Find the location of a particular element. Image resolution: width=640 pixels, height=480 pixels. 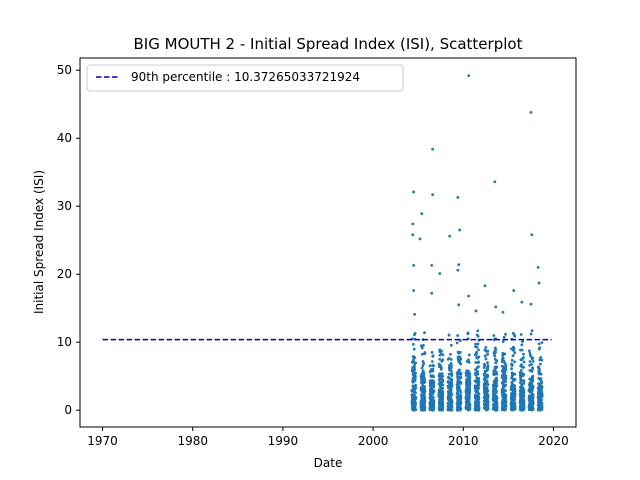

x-tick-label: 1980 is located at coordinates (192, 441).